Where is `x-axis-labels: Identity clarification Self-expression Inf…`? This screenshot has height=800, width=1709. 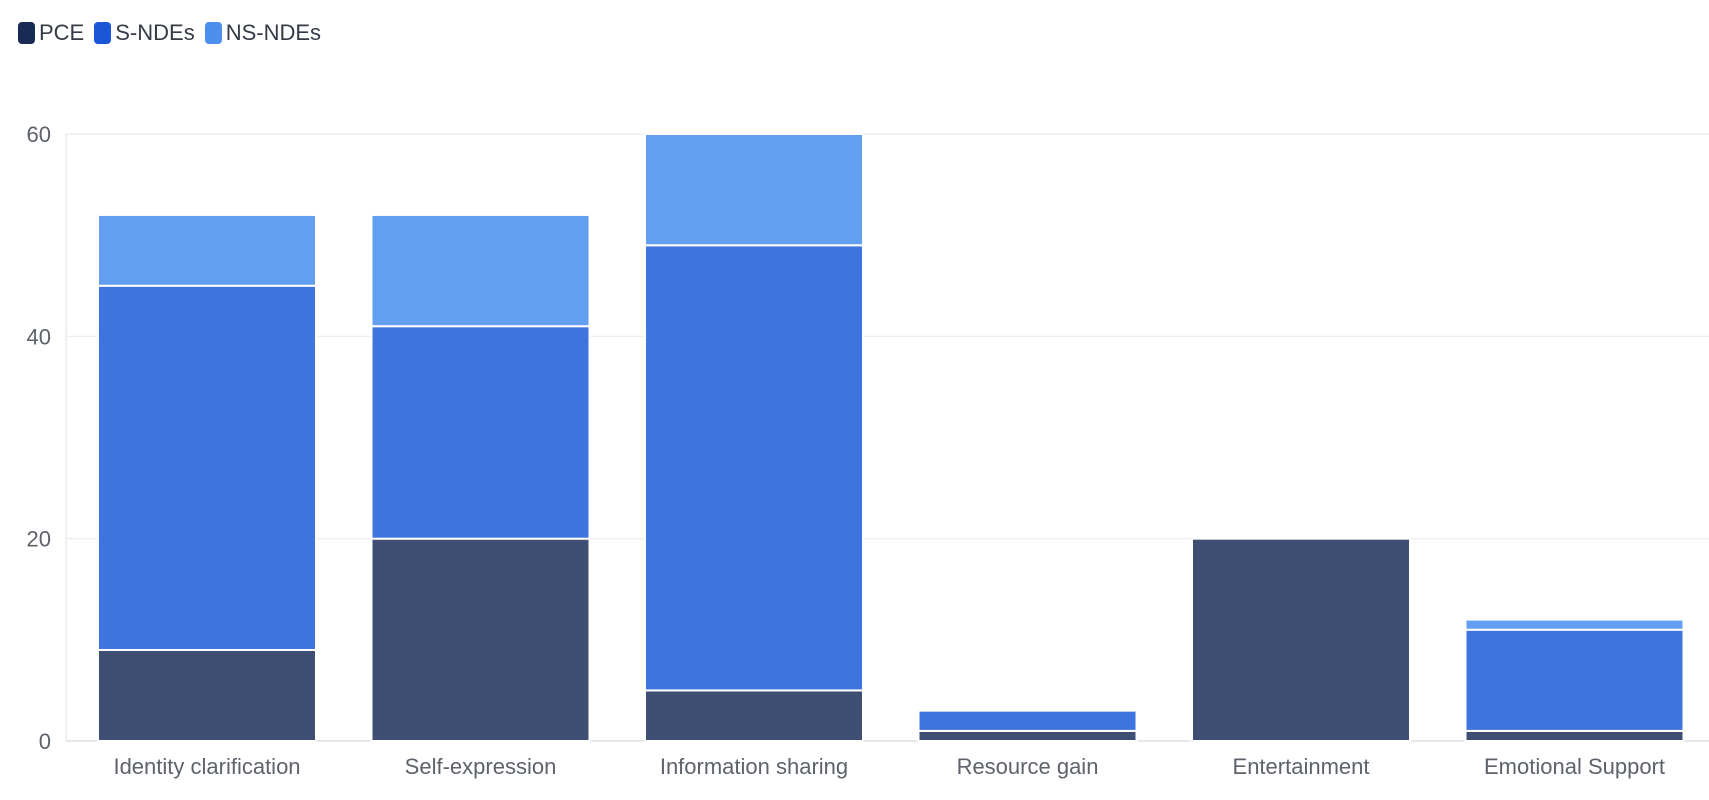 x-axis-labels: Identity clarification Self-expression Inf… is located at coordinates (889, 766).